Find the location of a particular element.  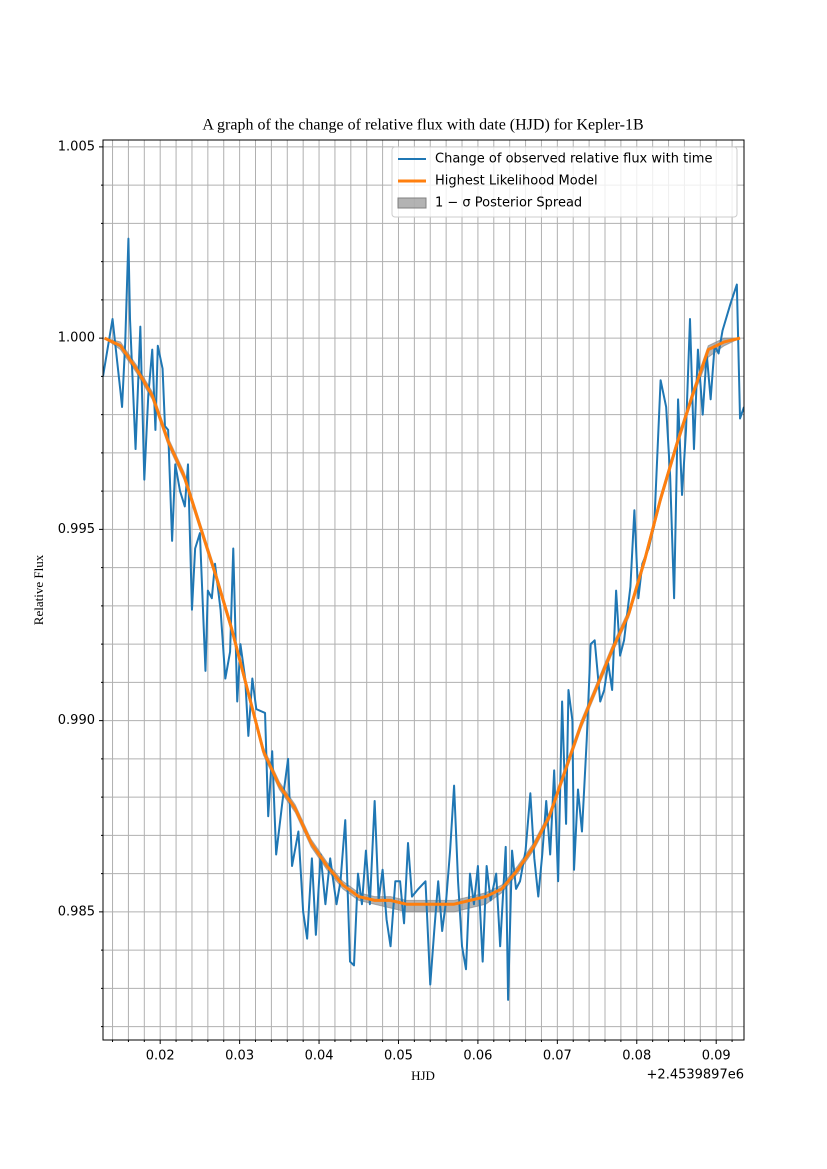

x-tick-label: 0.05 is located at coordinates (398, 1056).